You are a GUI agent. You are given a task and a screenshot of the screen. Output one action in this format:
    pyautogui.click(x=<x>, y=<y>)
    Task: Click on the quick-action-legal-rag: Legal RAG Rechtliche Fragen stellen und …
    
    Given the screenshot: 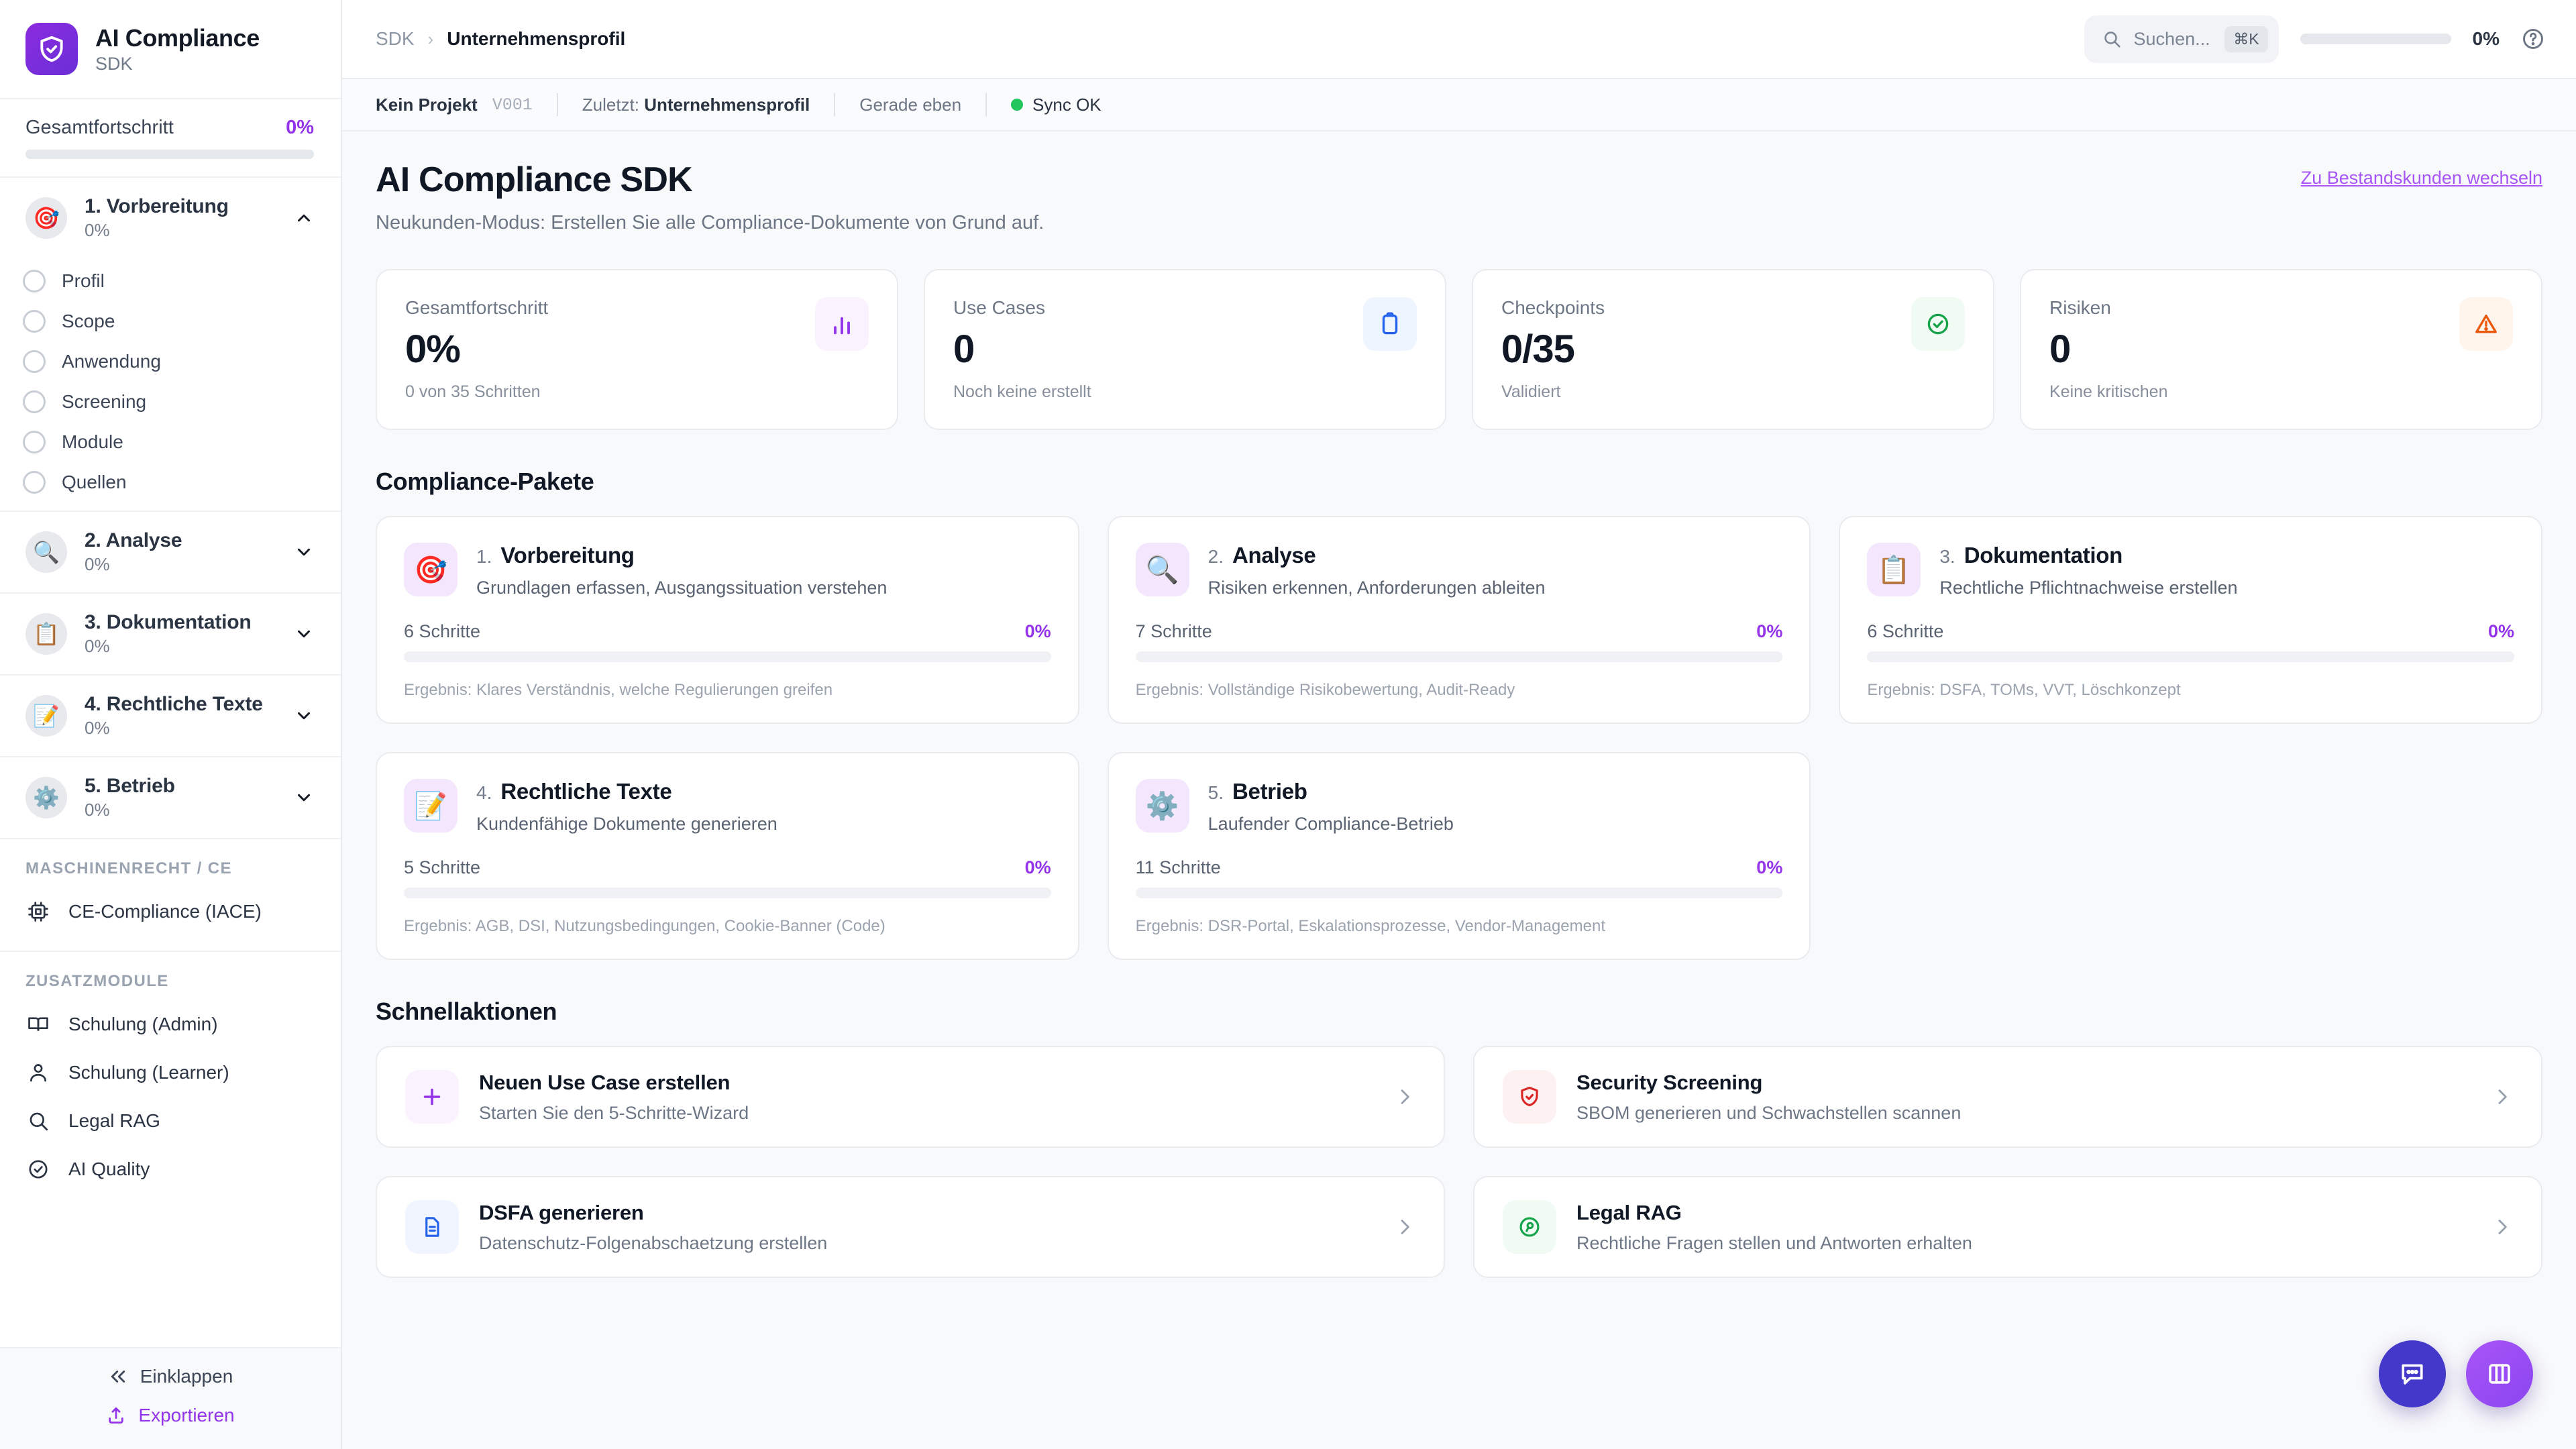 What is the action you would take?
    pyautogui.click(x=2007, y=1227)
    